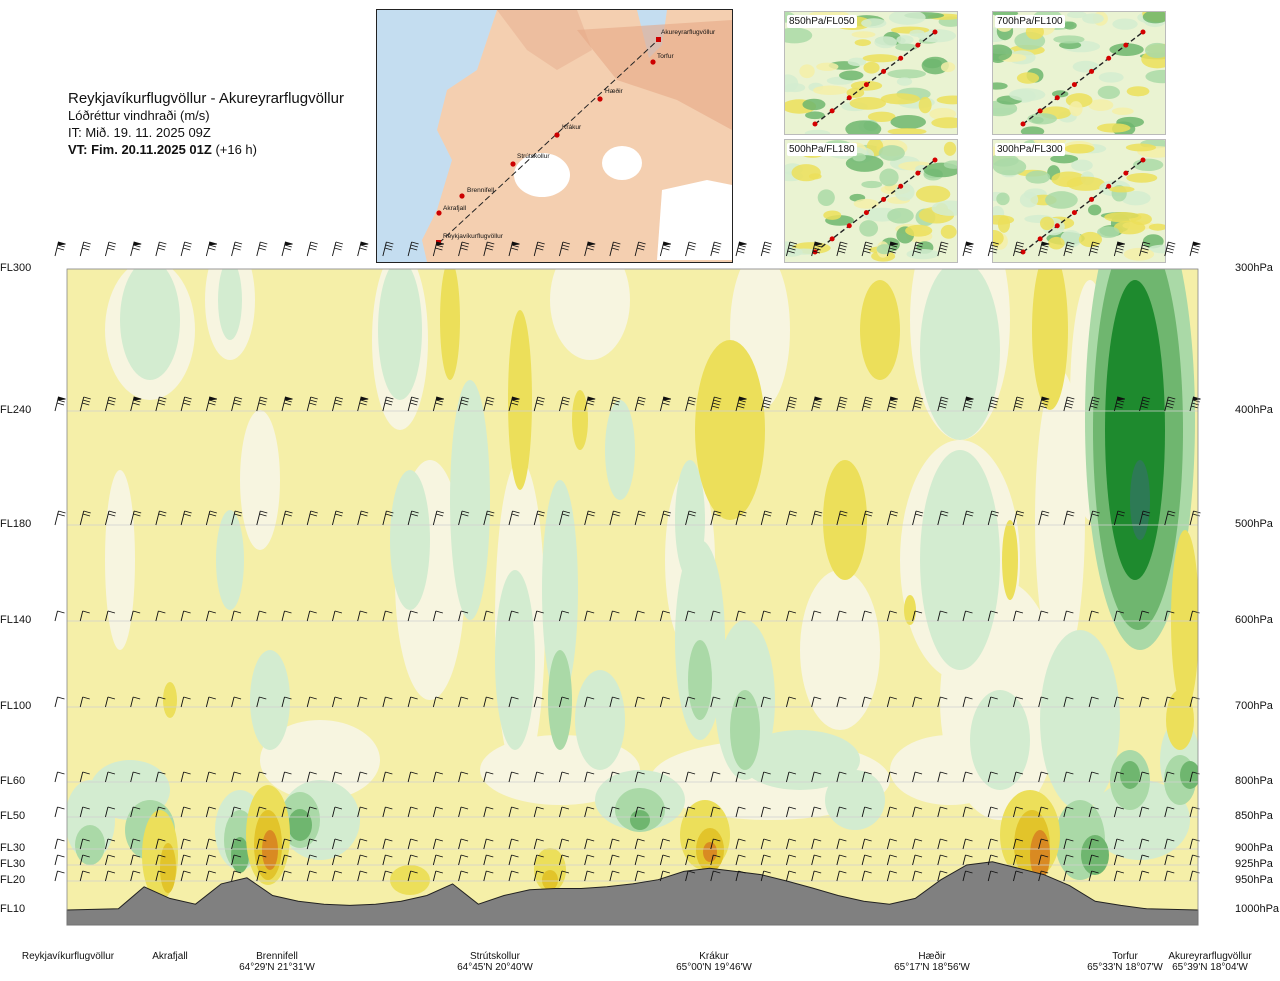  What do you see at coordinates (16, 620) in the screenshot?
I see `flight-level-label: FL140` at bounding box center [16, 620].